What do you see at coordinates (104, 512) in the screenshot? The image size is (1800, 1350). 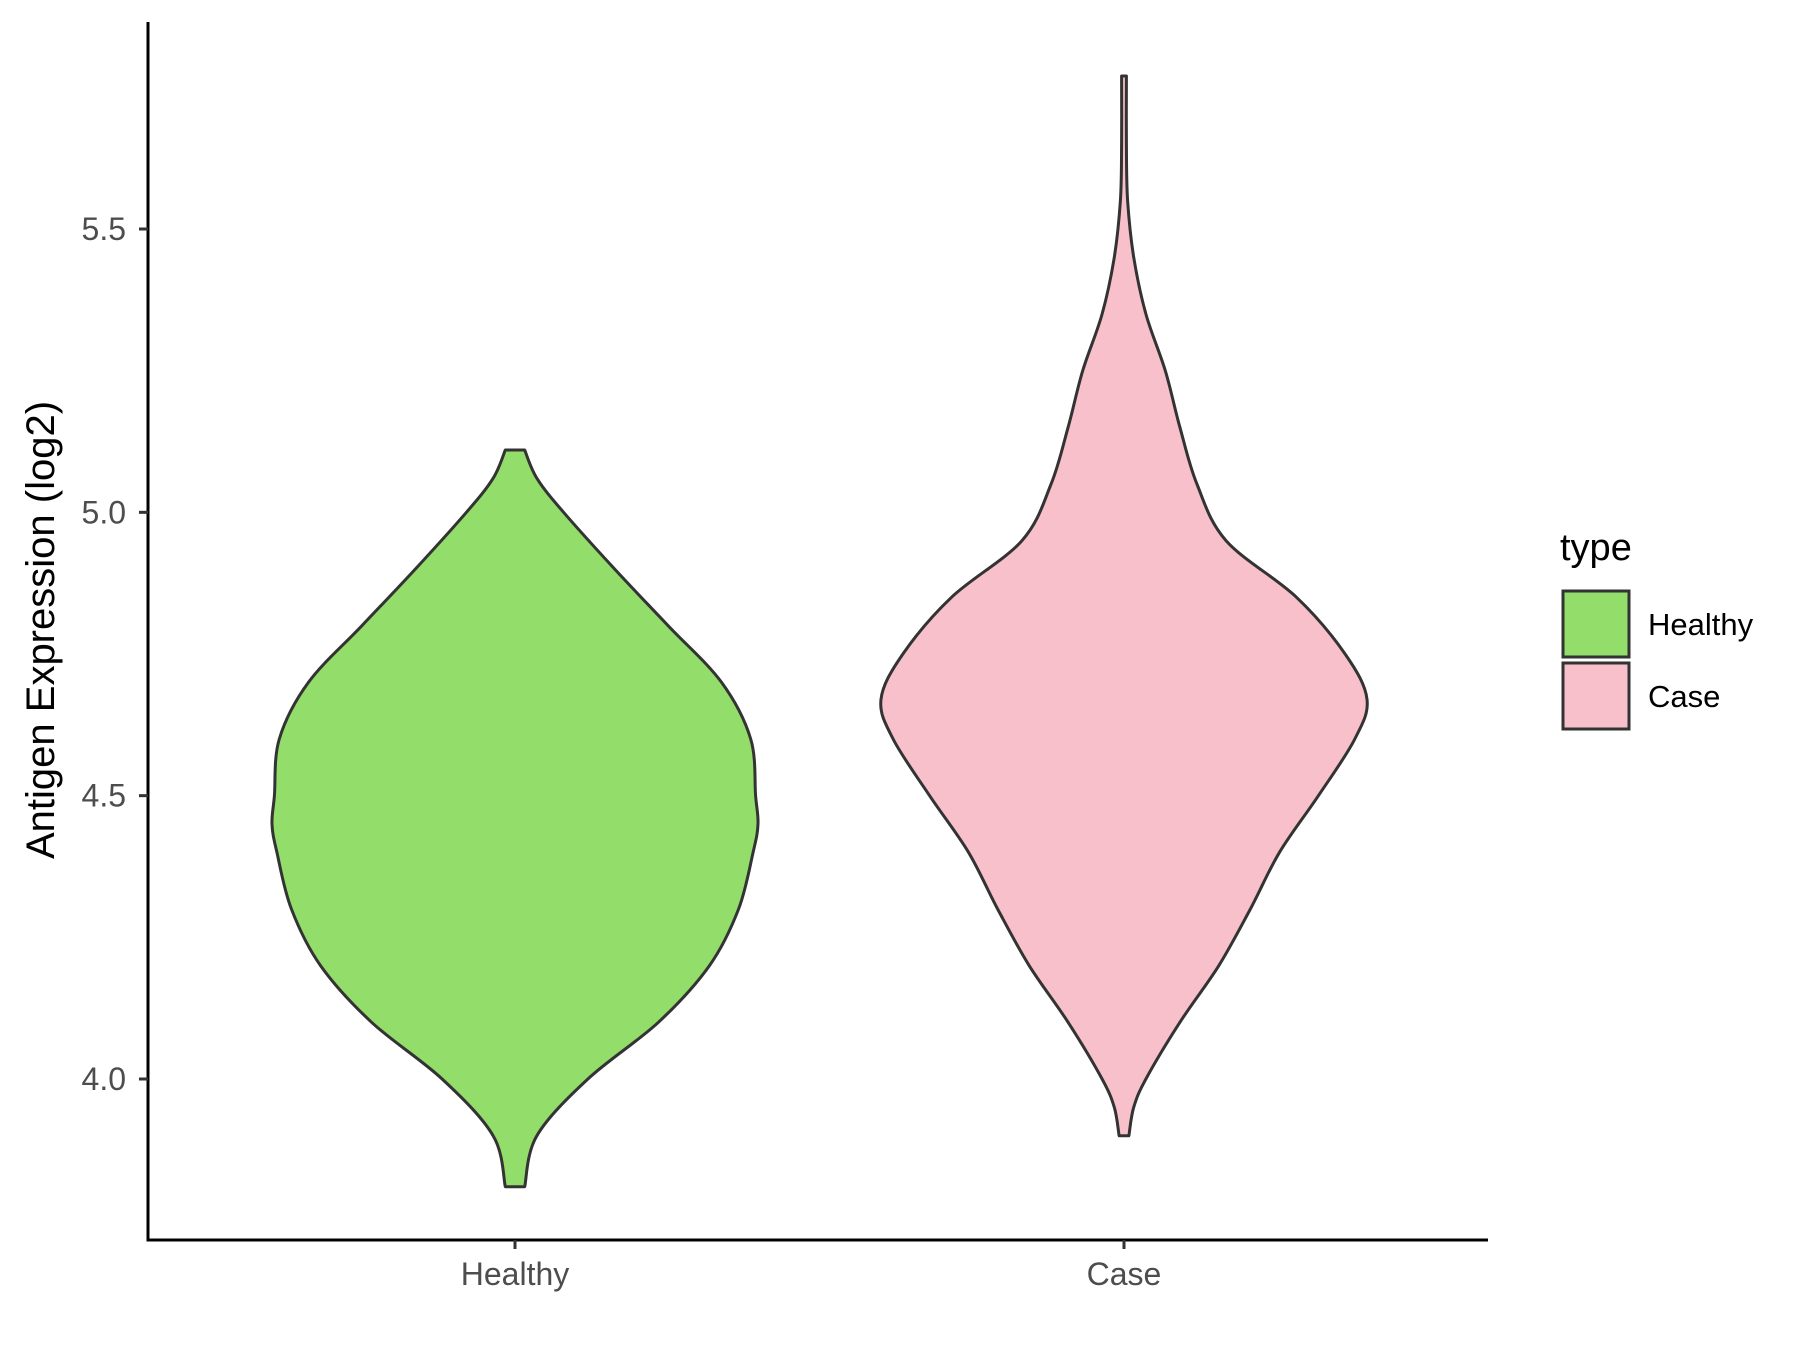 I see `y-tick-label: 5.0` at bounding box center [104, 512].